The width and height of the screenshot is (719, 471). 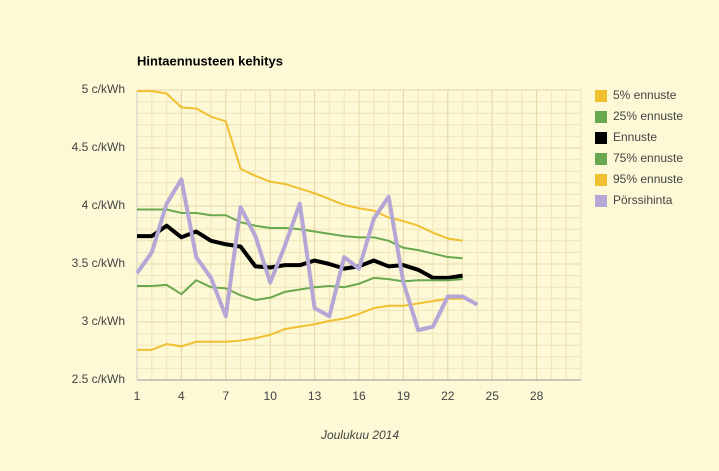 What do you see at coordinates (210, 60) in the screenshot?
I see `chart-title: Hintaennusteen kehitys` at bounding box center [210, 60].